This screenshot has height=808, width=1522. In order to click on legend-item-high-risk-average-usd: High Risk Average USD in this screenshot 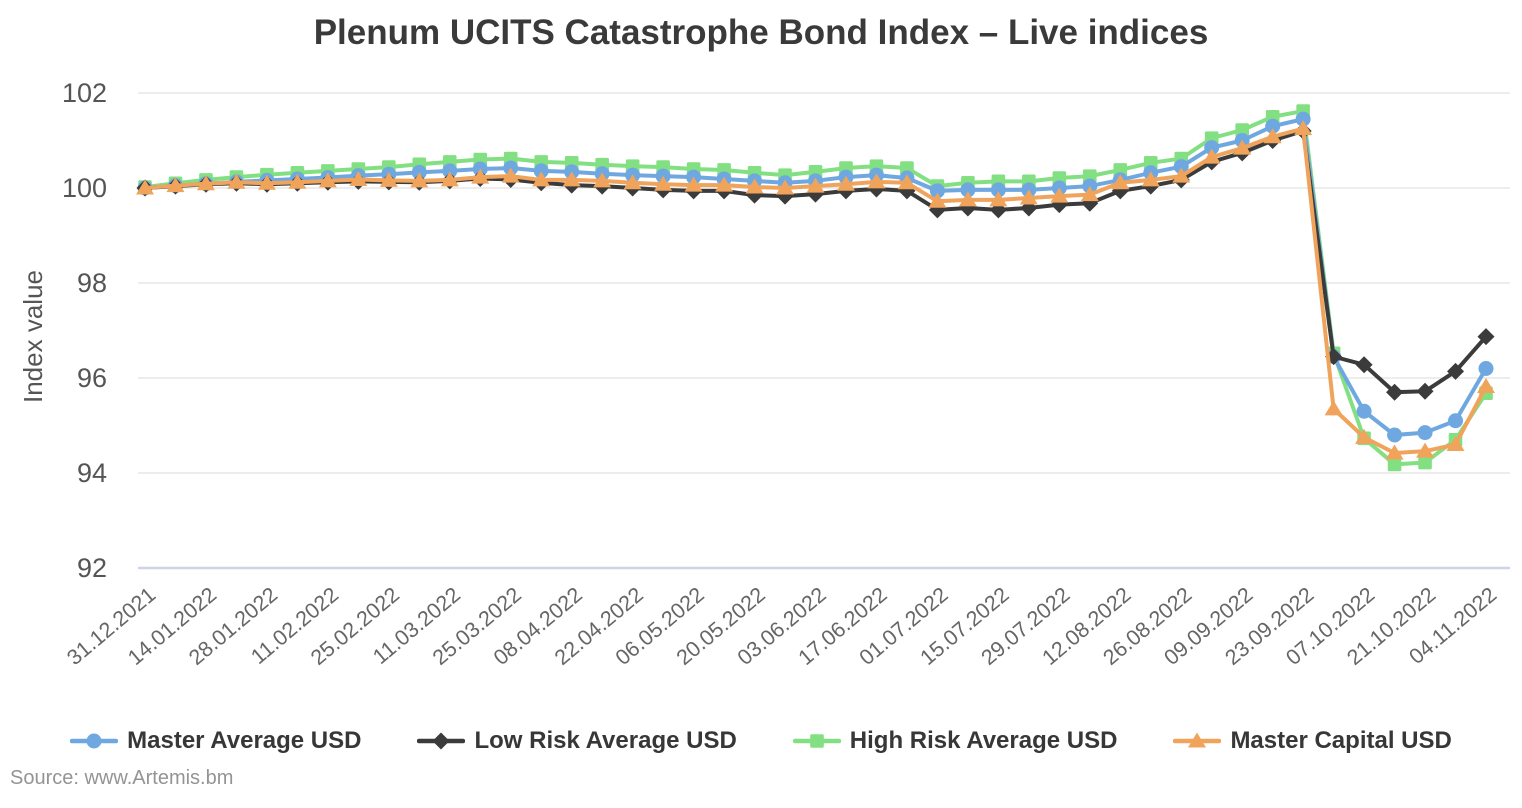, I will do `click(955, 741)`.